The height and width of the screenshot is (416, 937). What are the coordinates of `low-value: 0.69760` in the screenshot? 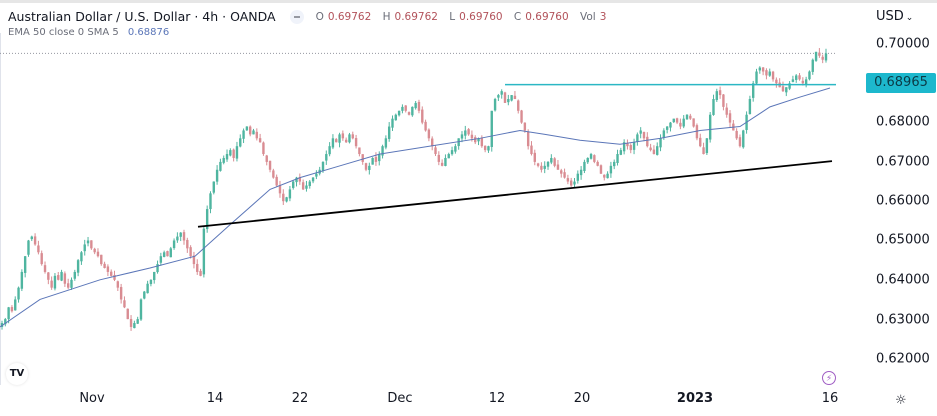 It's located at (481, 16).